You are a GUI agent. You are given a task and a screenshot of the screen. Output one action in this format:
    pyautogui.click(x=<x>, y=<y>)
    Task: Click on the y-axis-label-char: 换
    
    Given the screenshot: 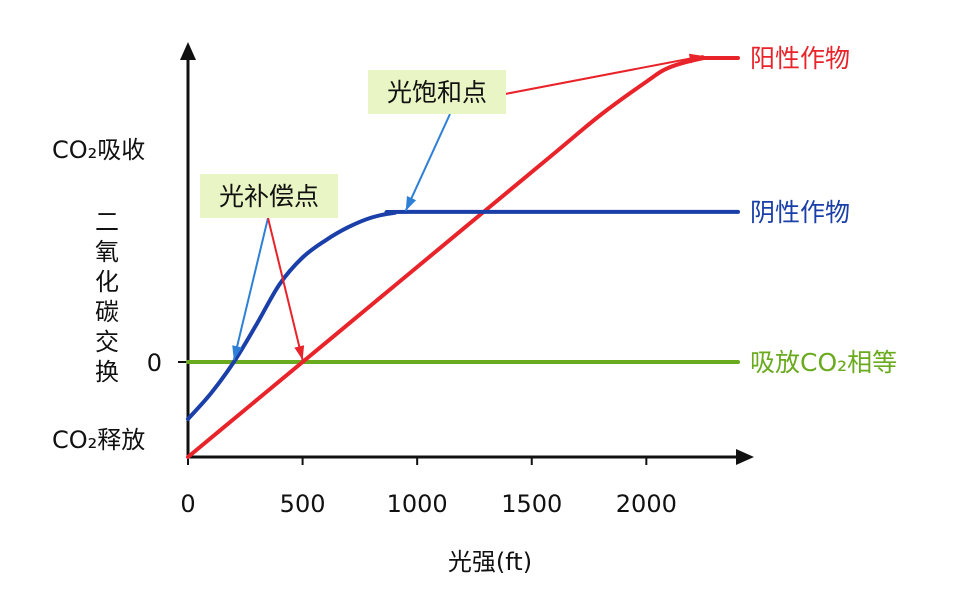 What is the action you would take?
    pyautogui.click(x=107, y=372)
    